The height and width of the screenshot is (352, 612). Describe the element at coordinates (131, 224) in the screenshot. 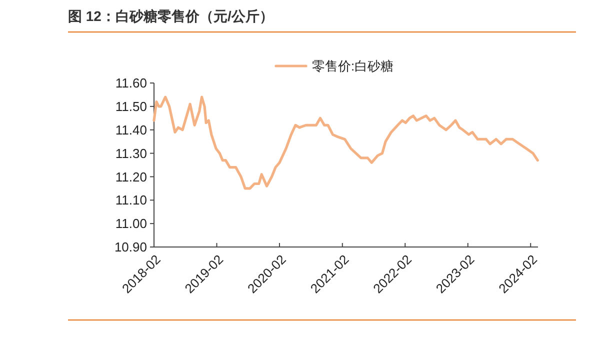

I see `y-tick-label: 11.00` at that location.